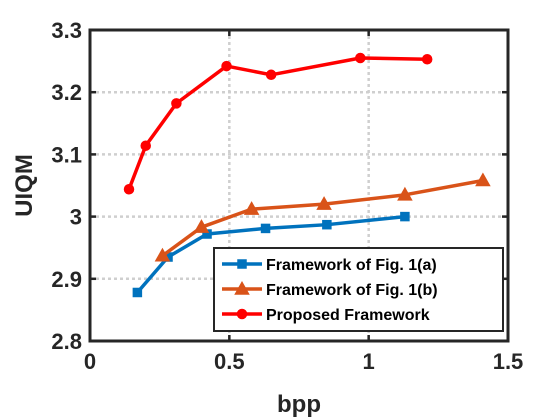  I want to click on series-fig1b, so click(322, 217).